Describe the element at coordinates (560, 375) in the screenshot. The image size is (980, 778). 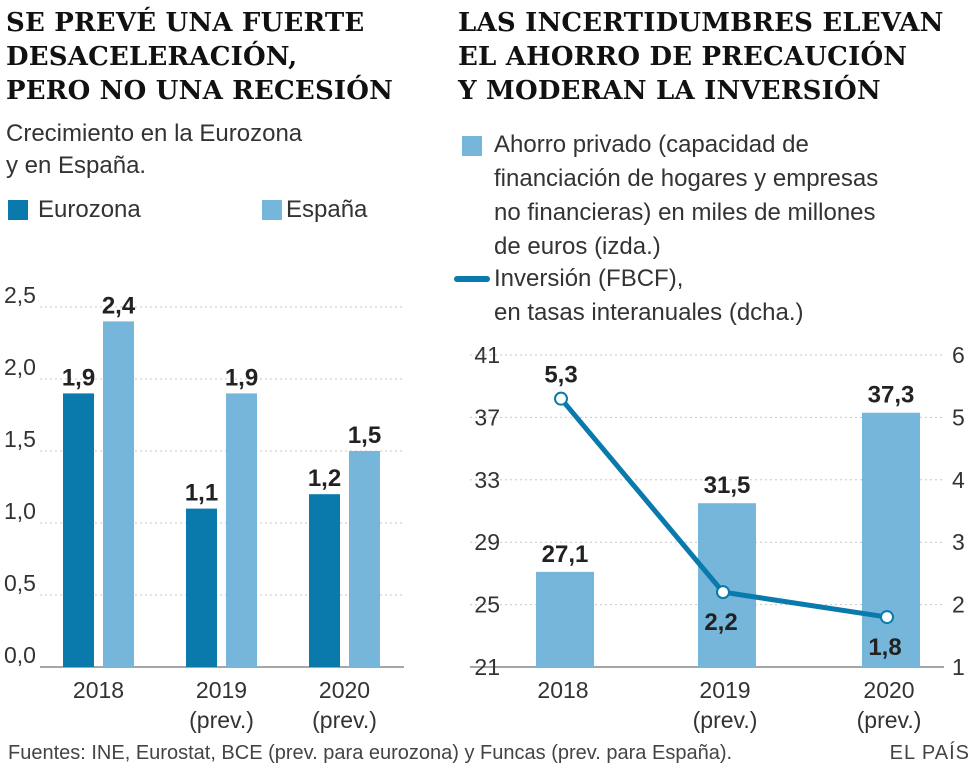
I see `line-value-label: 5,3` at that location.